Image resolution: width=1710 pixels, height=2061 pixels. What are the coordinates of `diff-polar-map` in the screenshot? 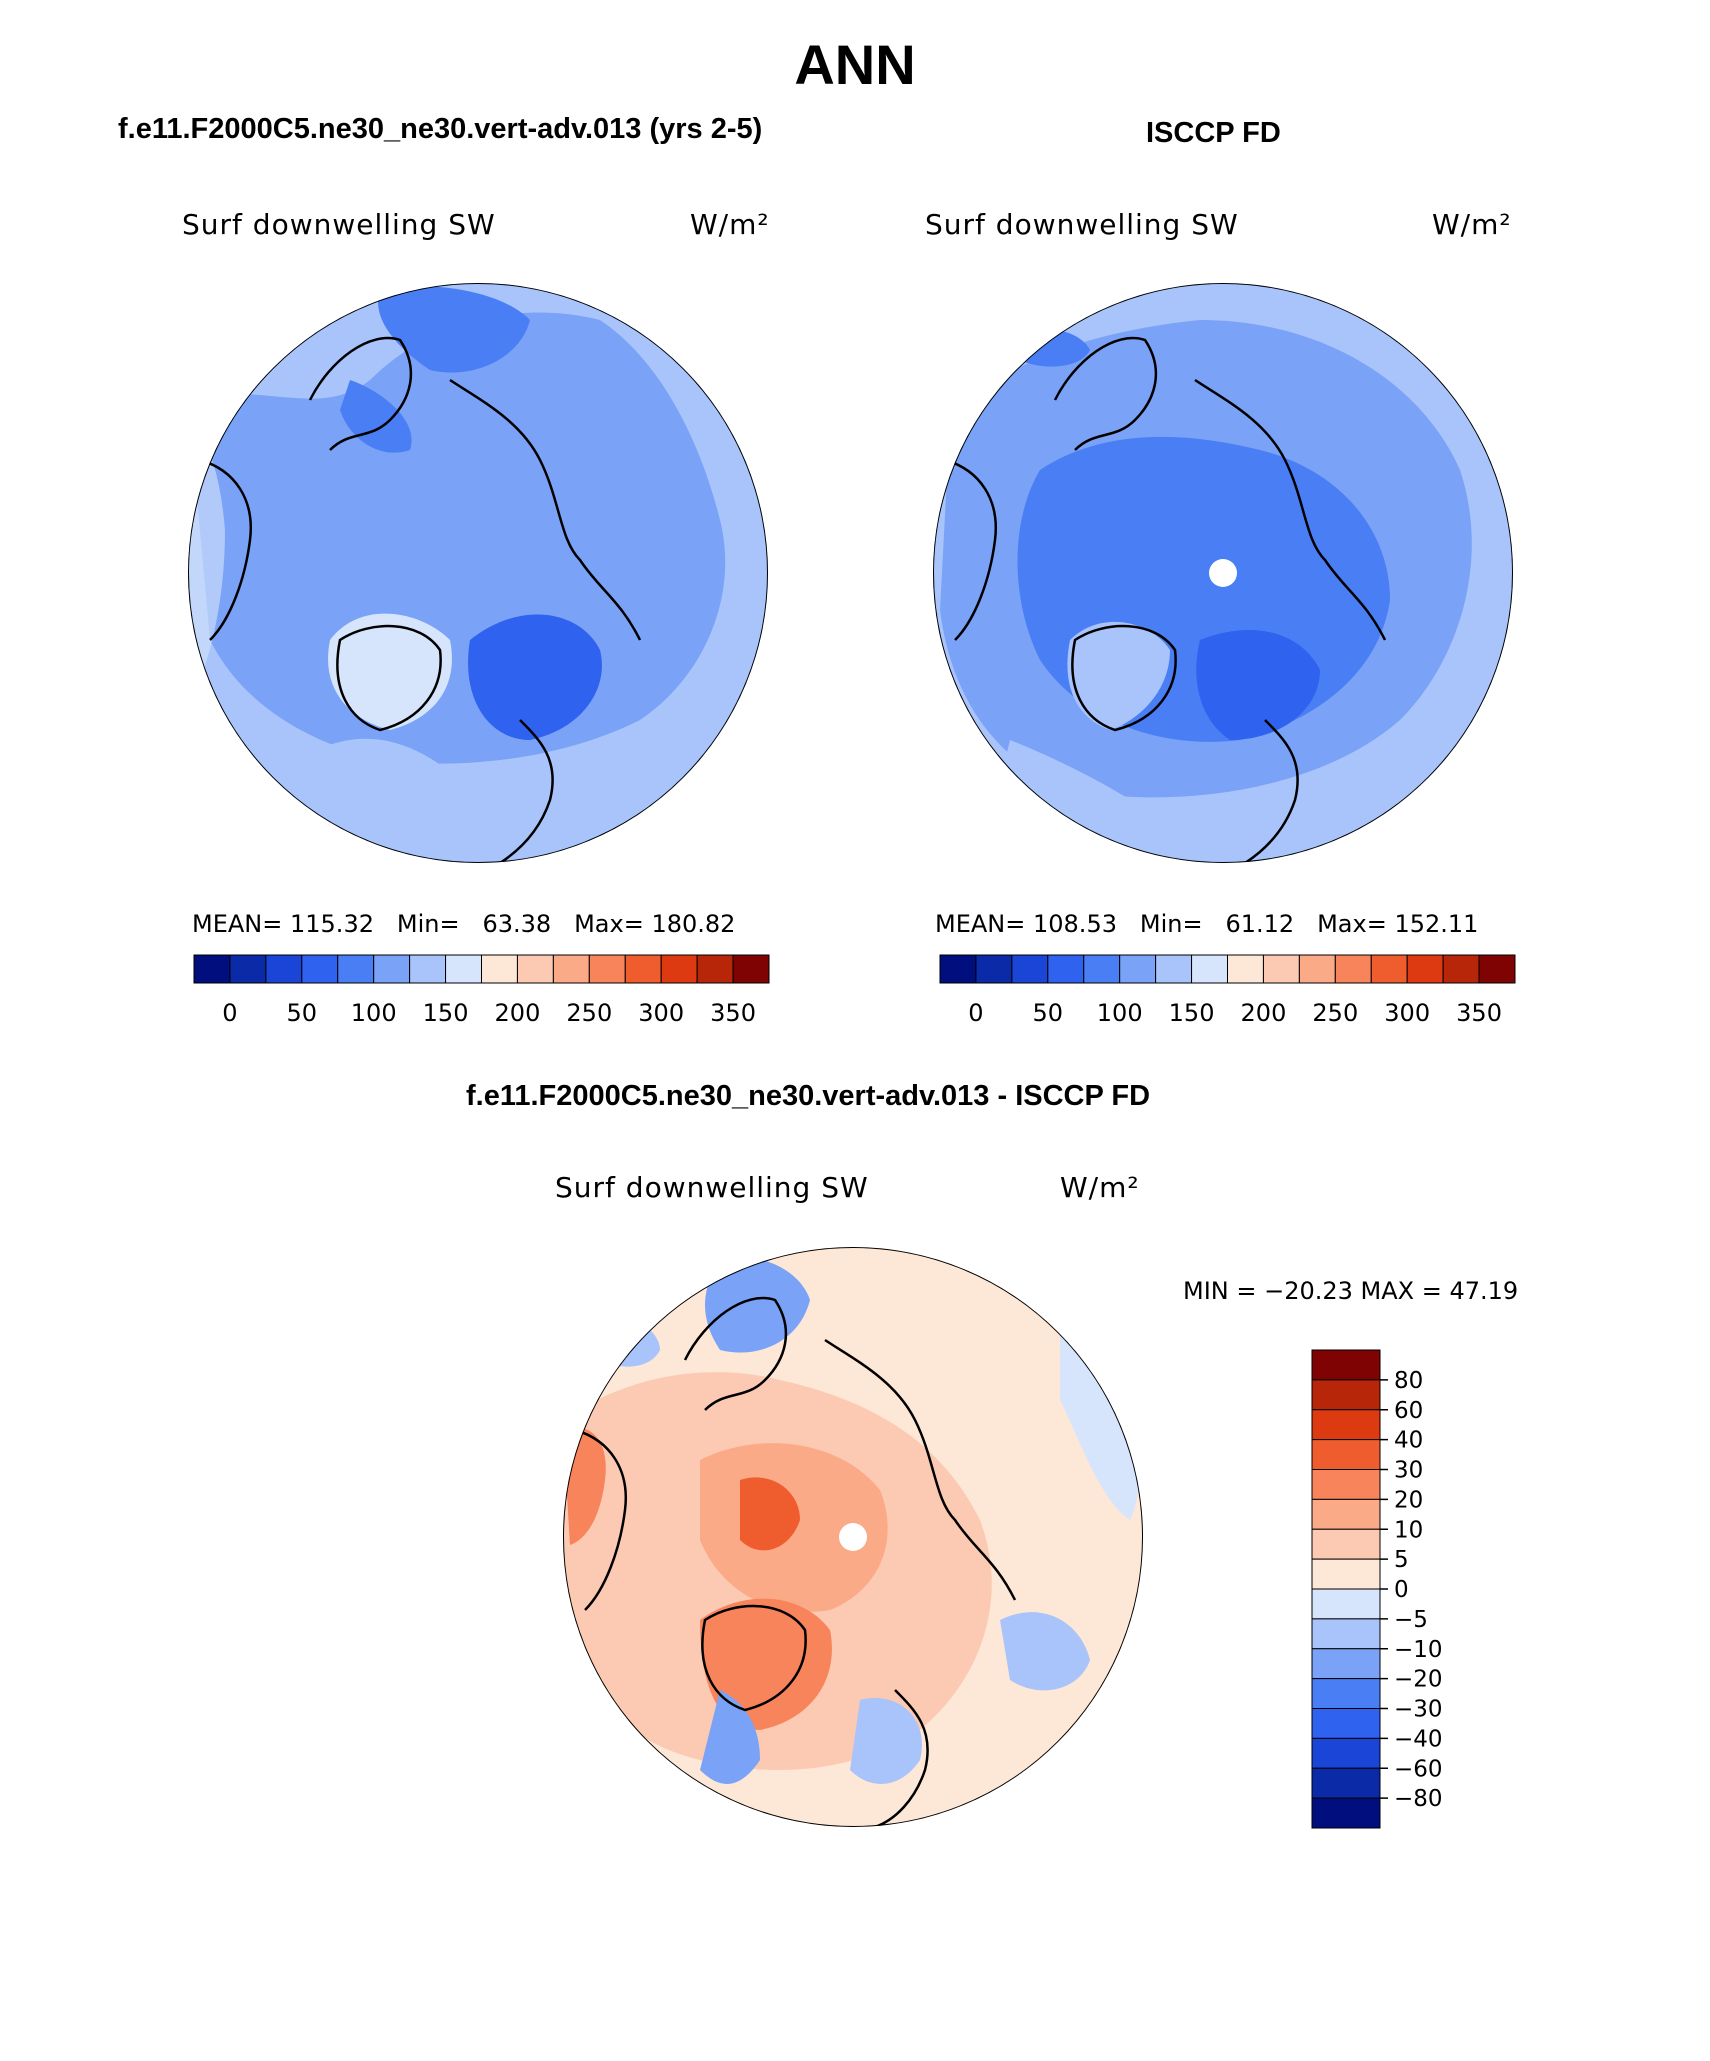 It's located at (853, 1537).